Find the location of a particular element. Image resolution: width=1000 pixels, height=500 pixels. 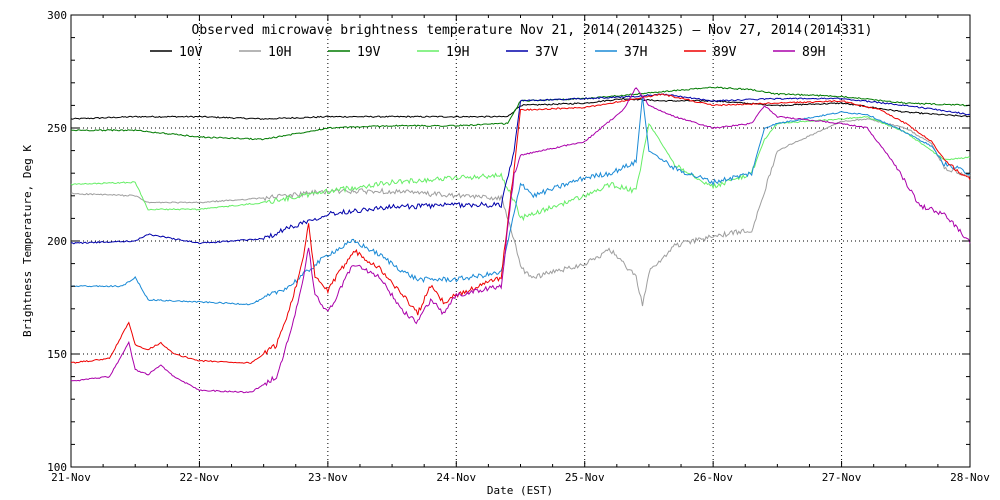

y-tick-label: 200 is located at coordinates (57, 241).